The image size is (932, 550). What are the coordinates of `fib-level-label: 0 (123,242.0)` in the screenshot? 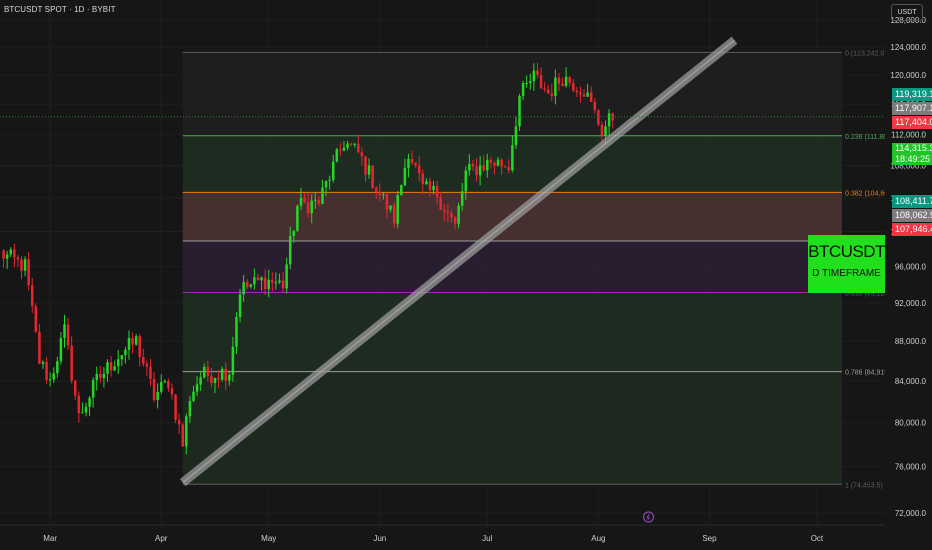 It's located at (866, 53).